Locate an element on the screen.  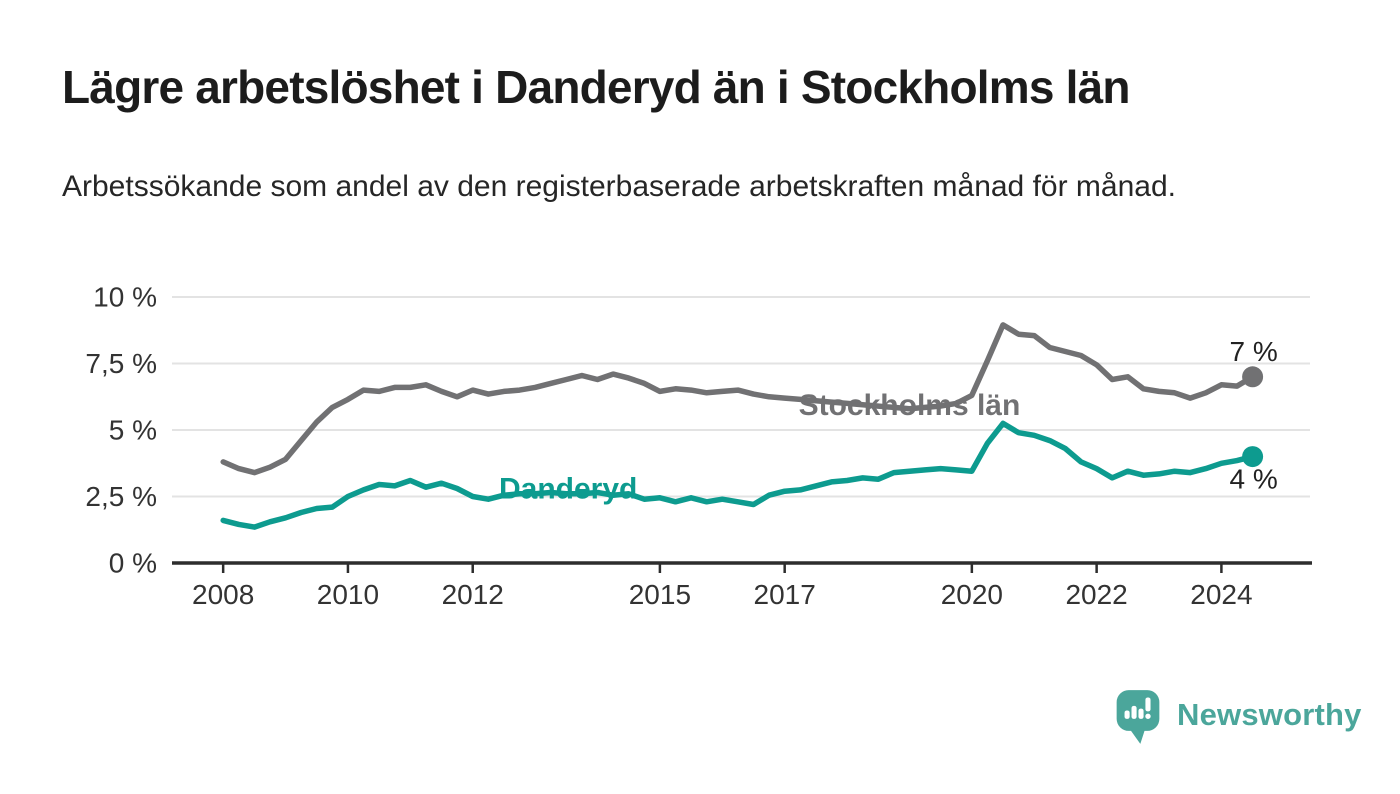
x-axis-label-2010: 2010 is located at coordinates (348, 594).